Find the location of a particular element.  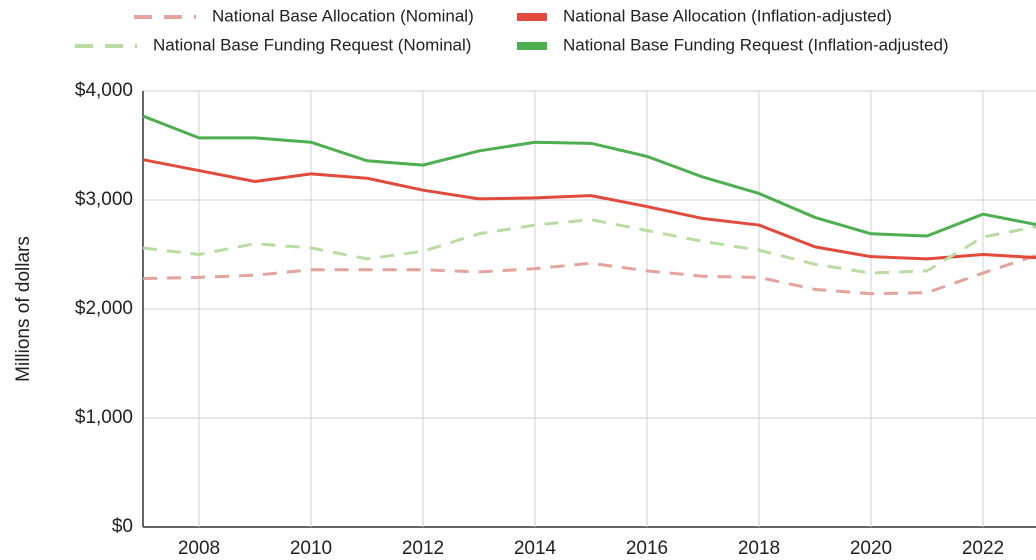

y-tick-label: $4,000 is located at coordinates (104, 90).